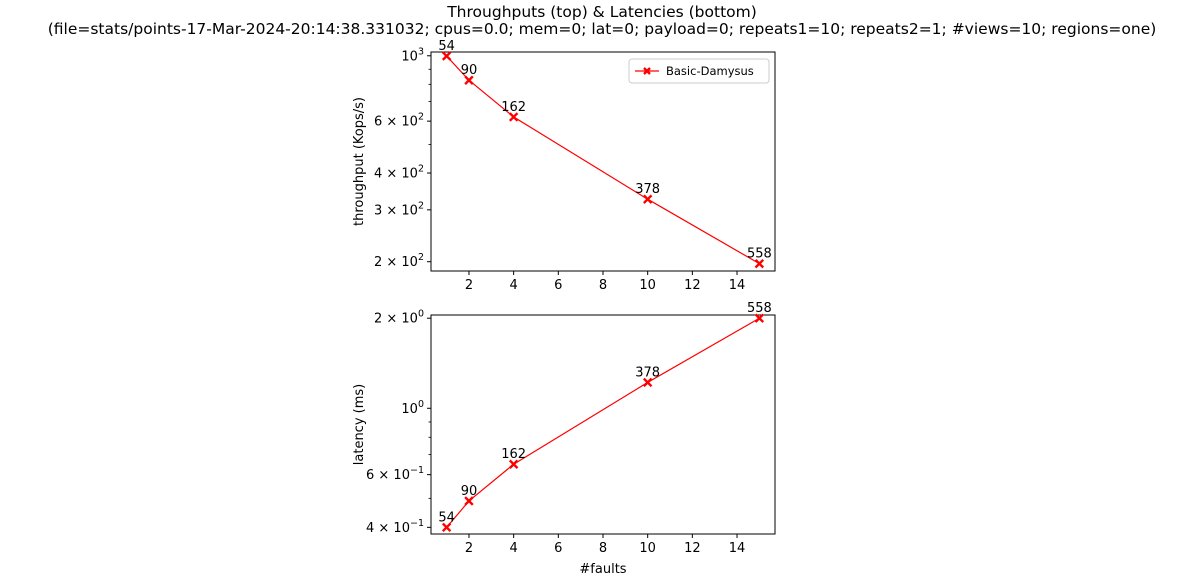 This screenshot has width=1204, height=581. I want to click on throughput-y-tick-label: 103, so click(412, 55).